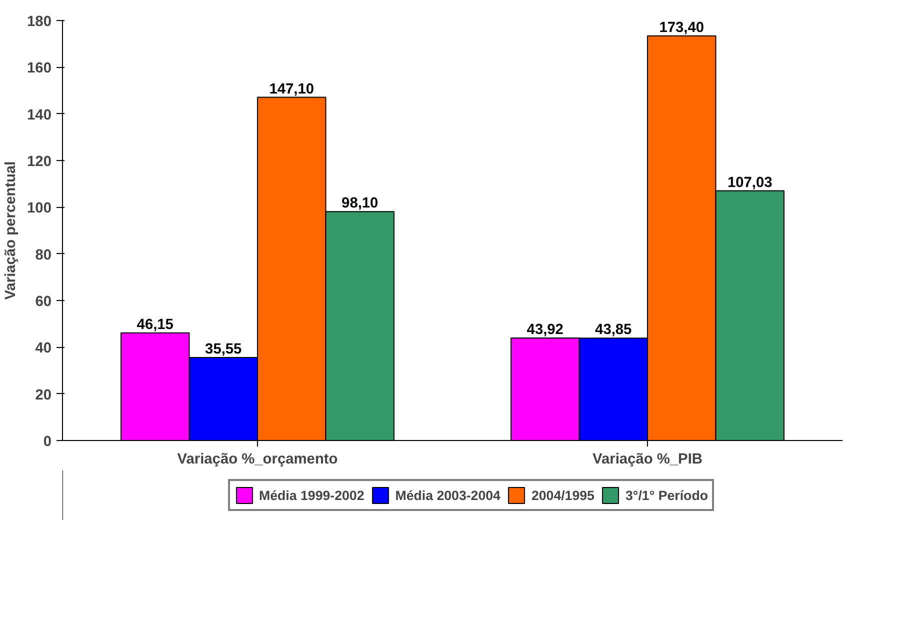 This screenshot has height=619, width=916. Describe the element at coordinates (39, 162) in the screenshot. I see `y-tick-label: 120` at that location.